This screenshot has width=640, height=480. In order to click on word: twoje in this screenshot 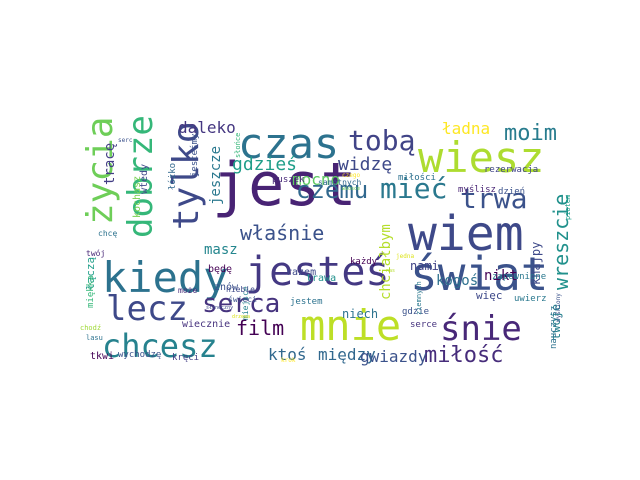, I will do `click(556, 322)`.